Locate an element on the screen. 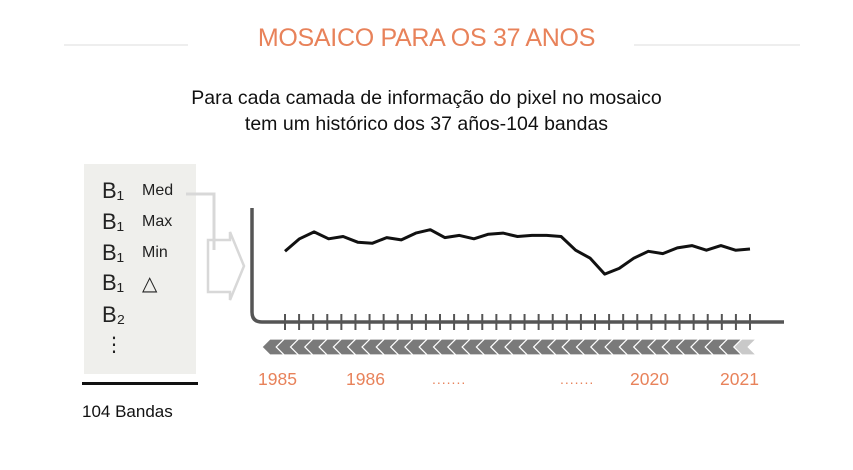  band-stat-min: Min is located at coordinates (155, 252).